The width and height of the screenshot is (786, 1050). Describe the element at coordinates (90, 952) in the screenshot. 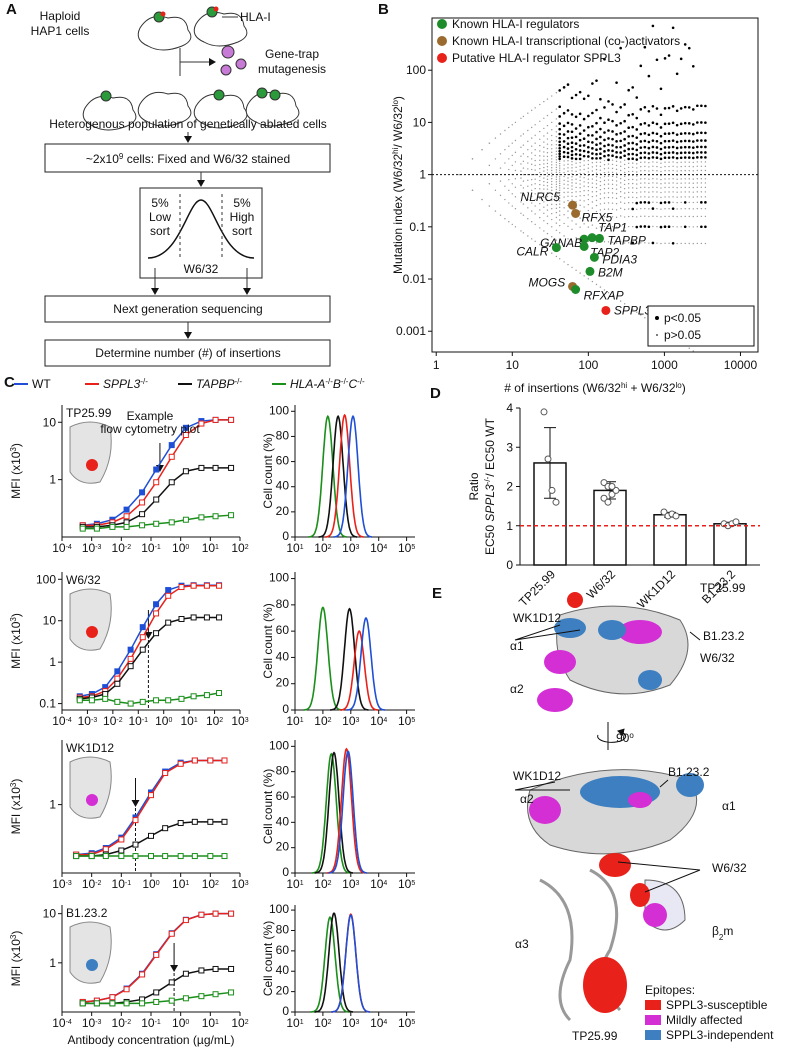

I see `structure-inset` at that location.